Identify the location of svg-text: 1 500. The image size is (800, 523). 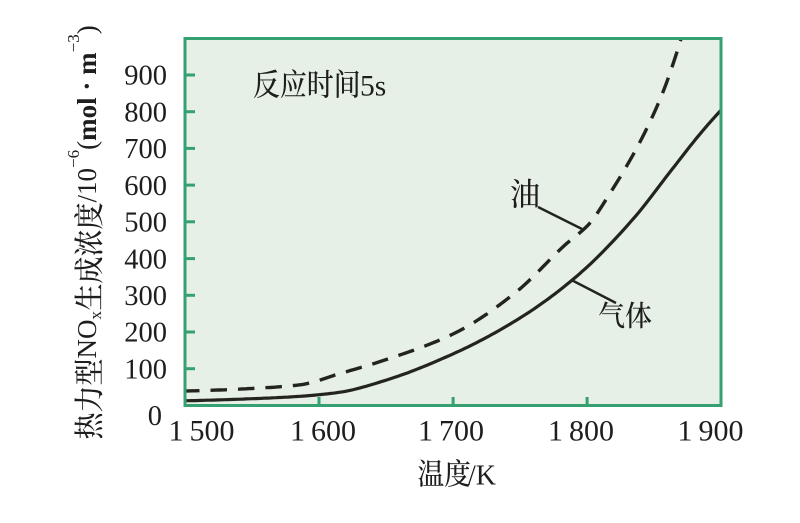
(201, 431).